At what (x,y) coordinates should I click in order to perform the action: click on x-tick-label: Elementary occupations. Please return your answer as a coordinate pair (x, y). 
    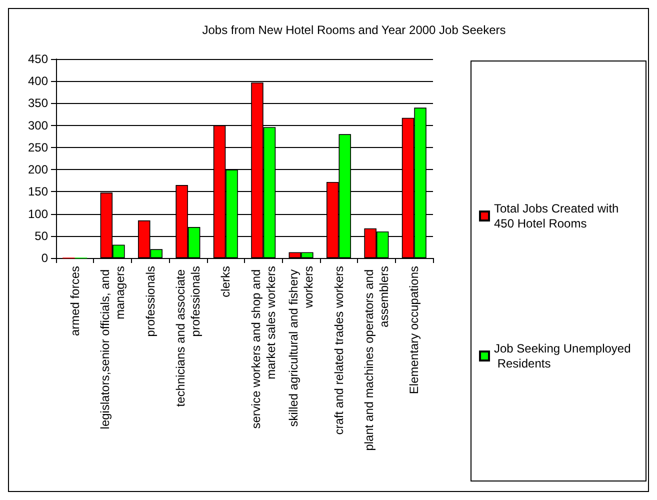
    Looking at the image, I should click on (414, 330).